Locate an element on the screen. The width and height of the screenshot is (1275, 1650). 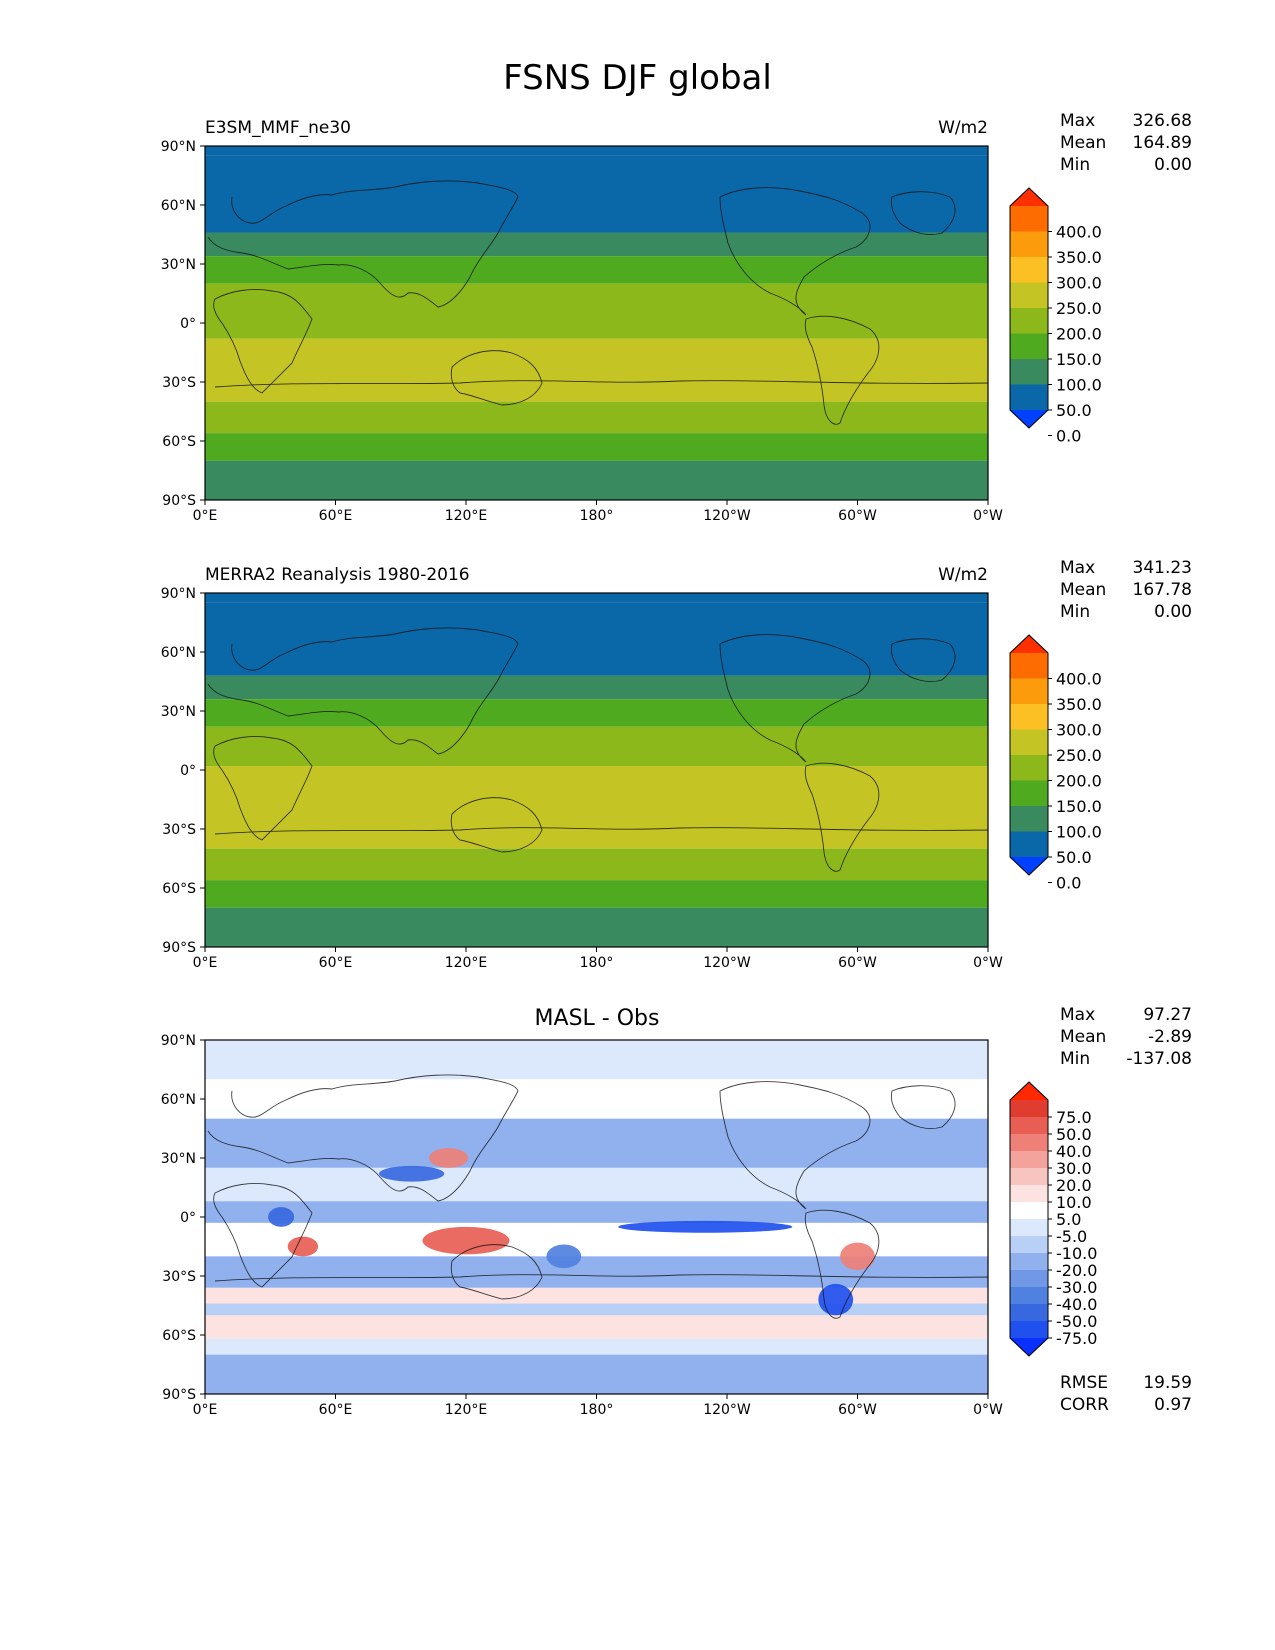
x-tick-label: 120°E is located at coordinates (466, 963).